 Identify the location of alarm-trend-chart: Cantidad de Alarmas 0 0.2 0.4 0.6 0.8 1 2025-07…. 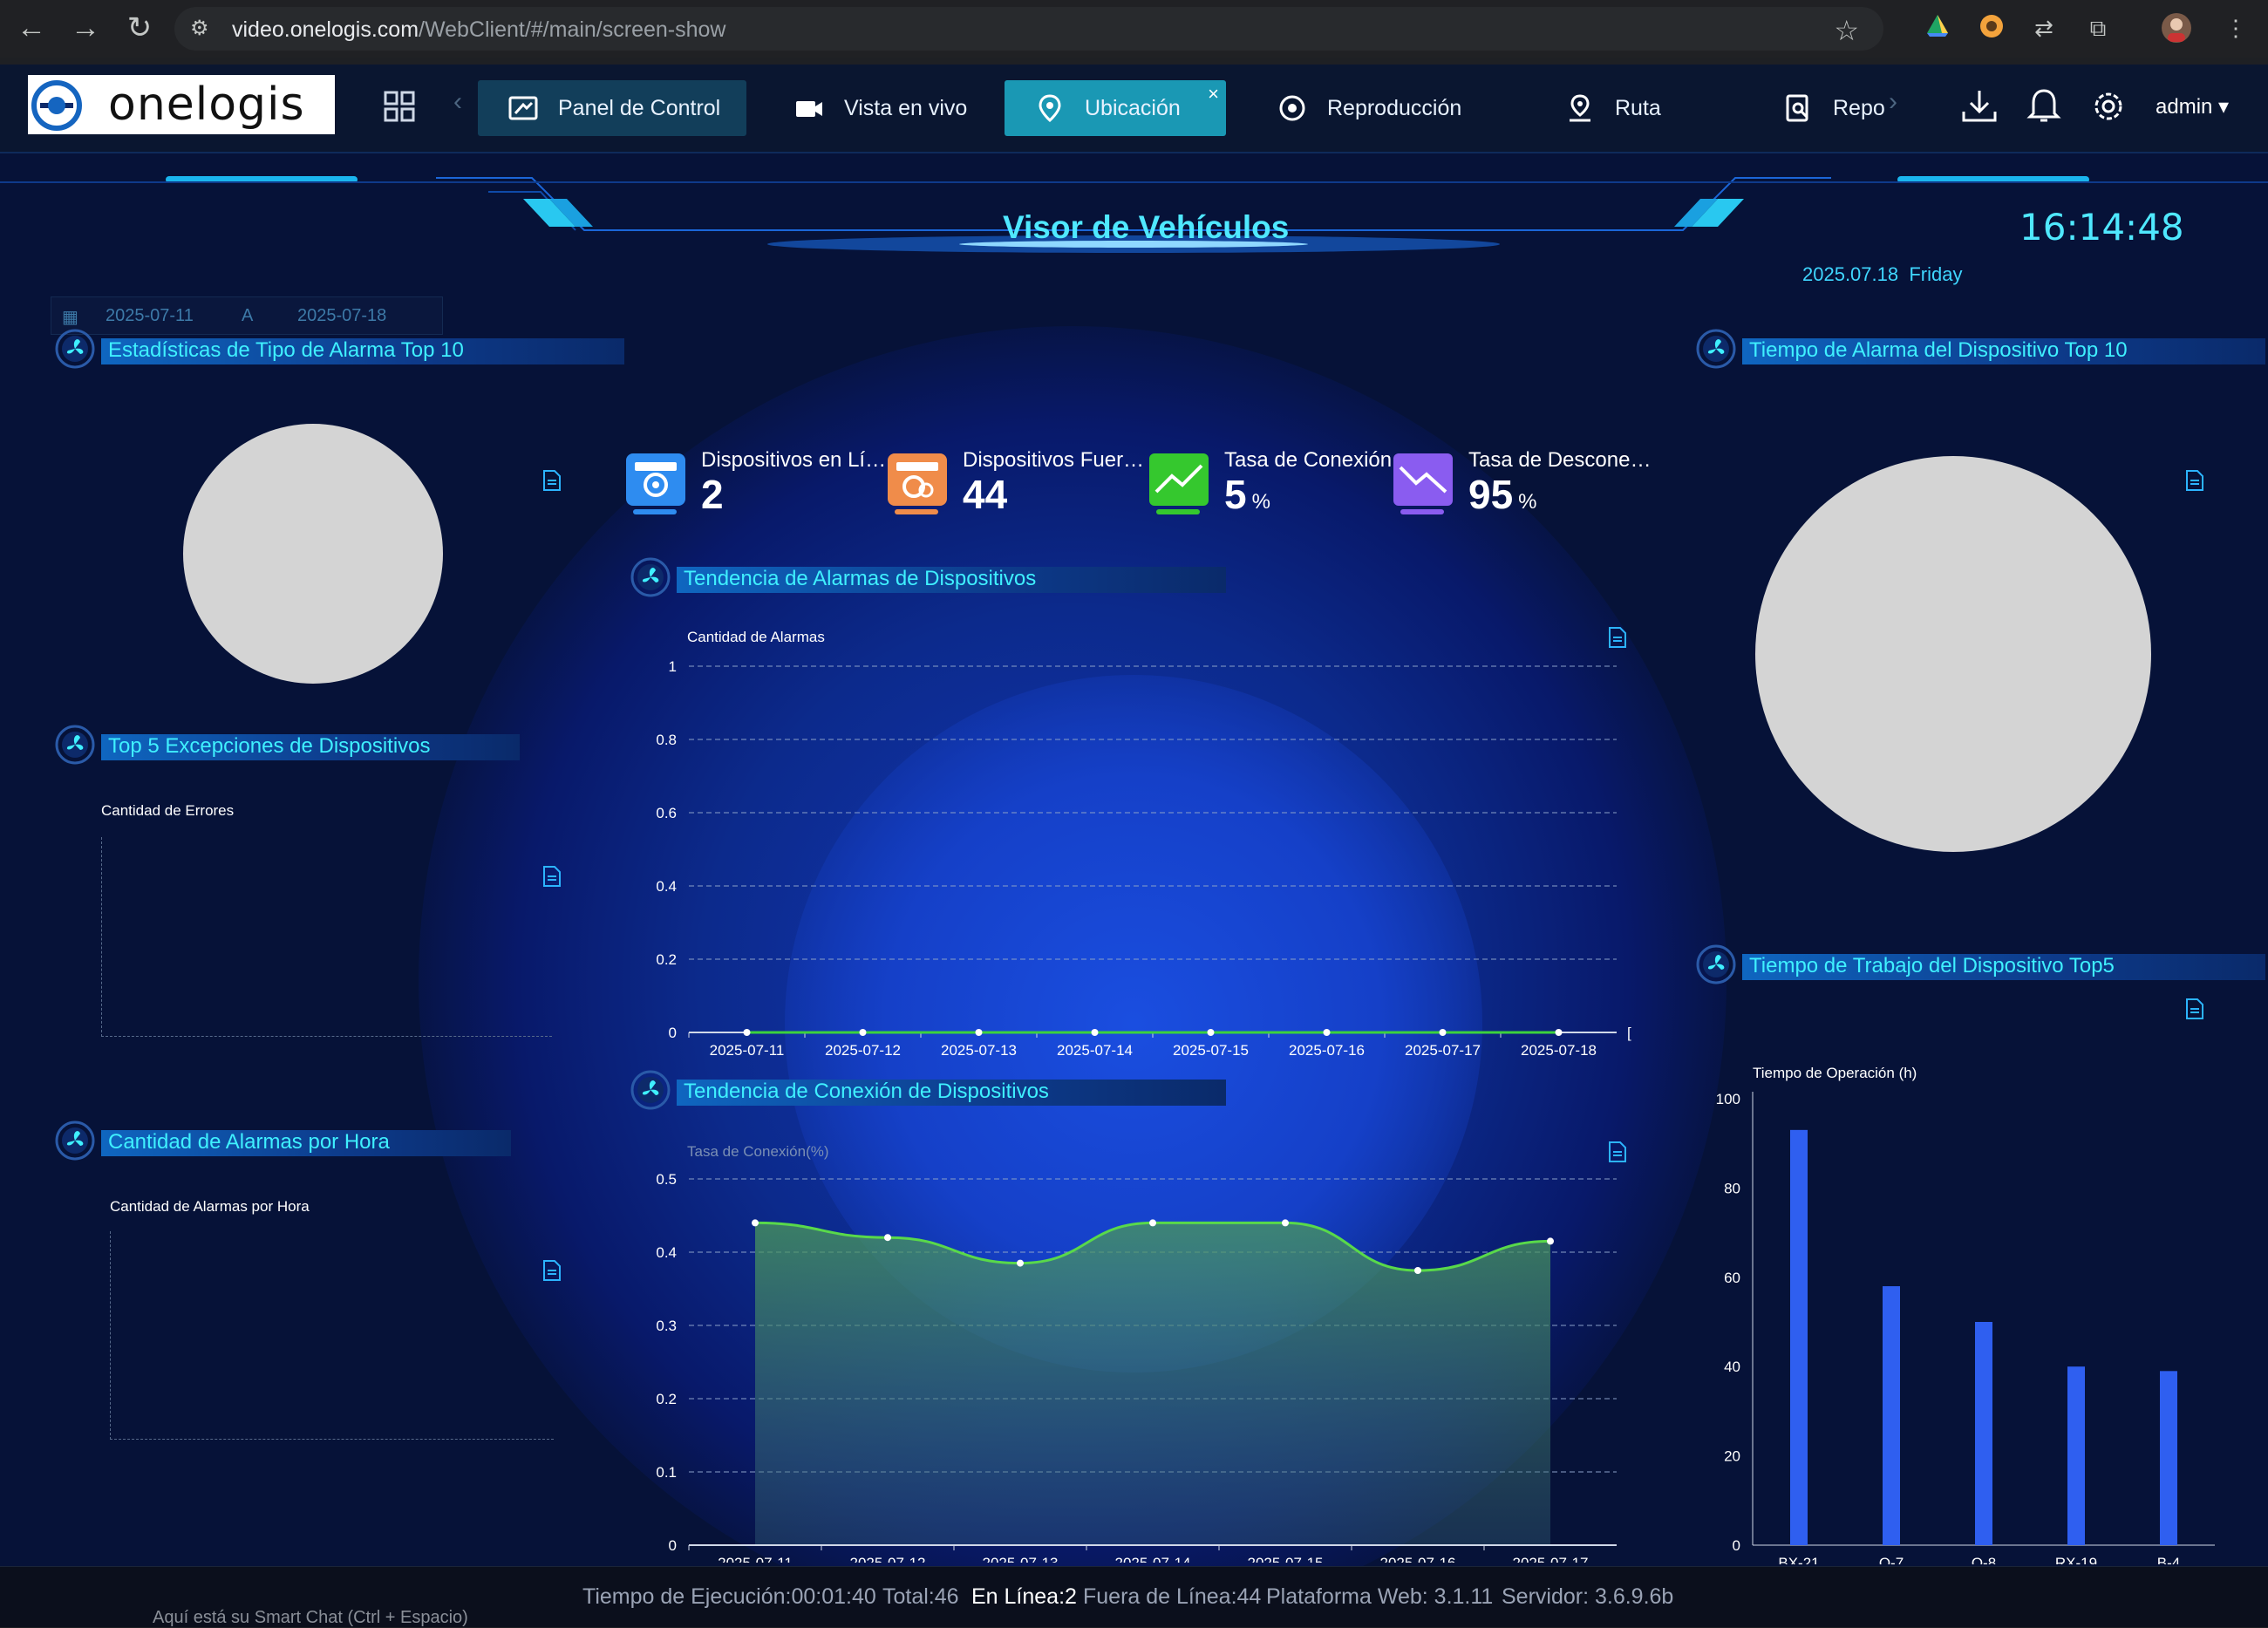
(1143, 844).